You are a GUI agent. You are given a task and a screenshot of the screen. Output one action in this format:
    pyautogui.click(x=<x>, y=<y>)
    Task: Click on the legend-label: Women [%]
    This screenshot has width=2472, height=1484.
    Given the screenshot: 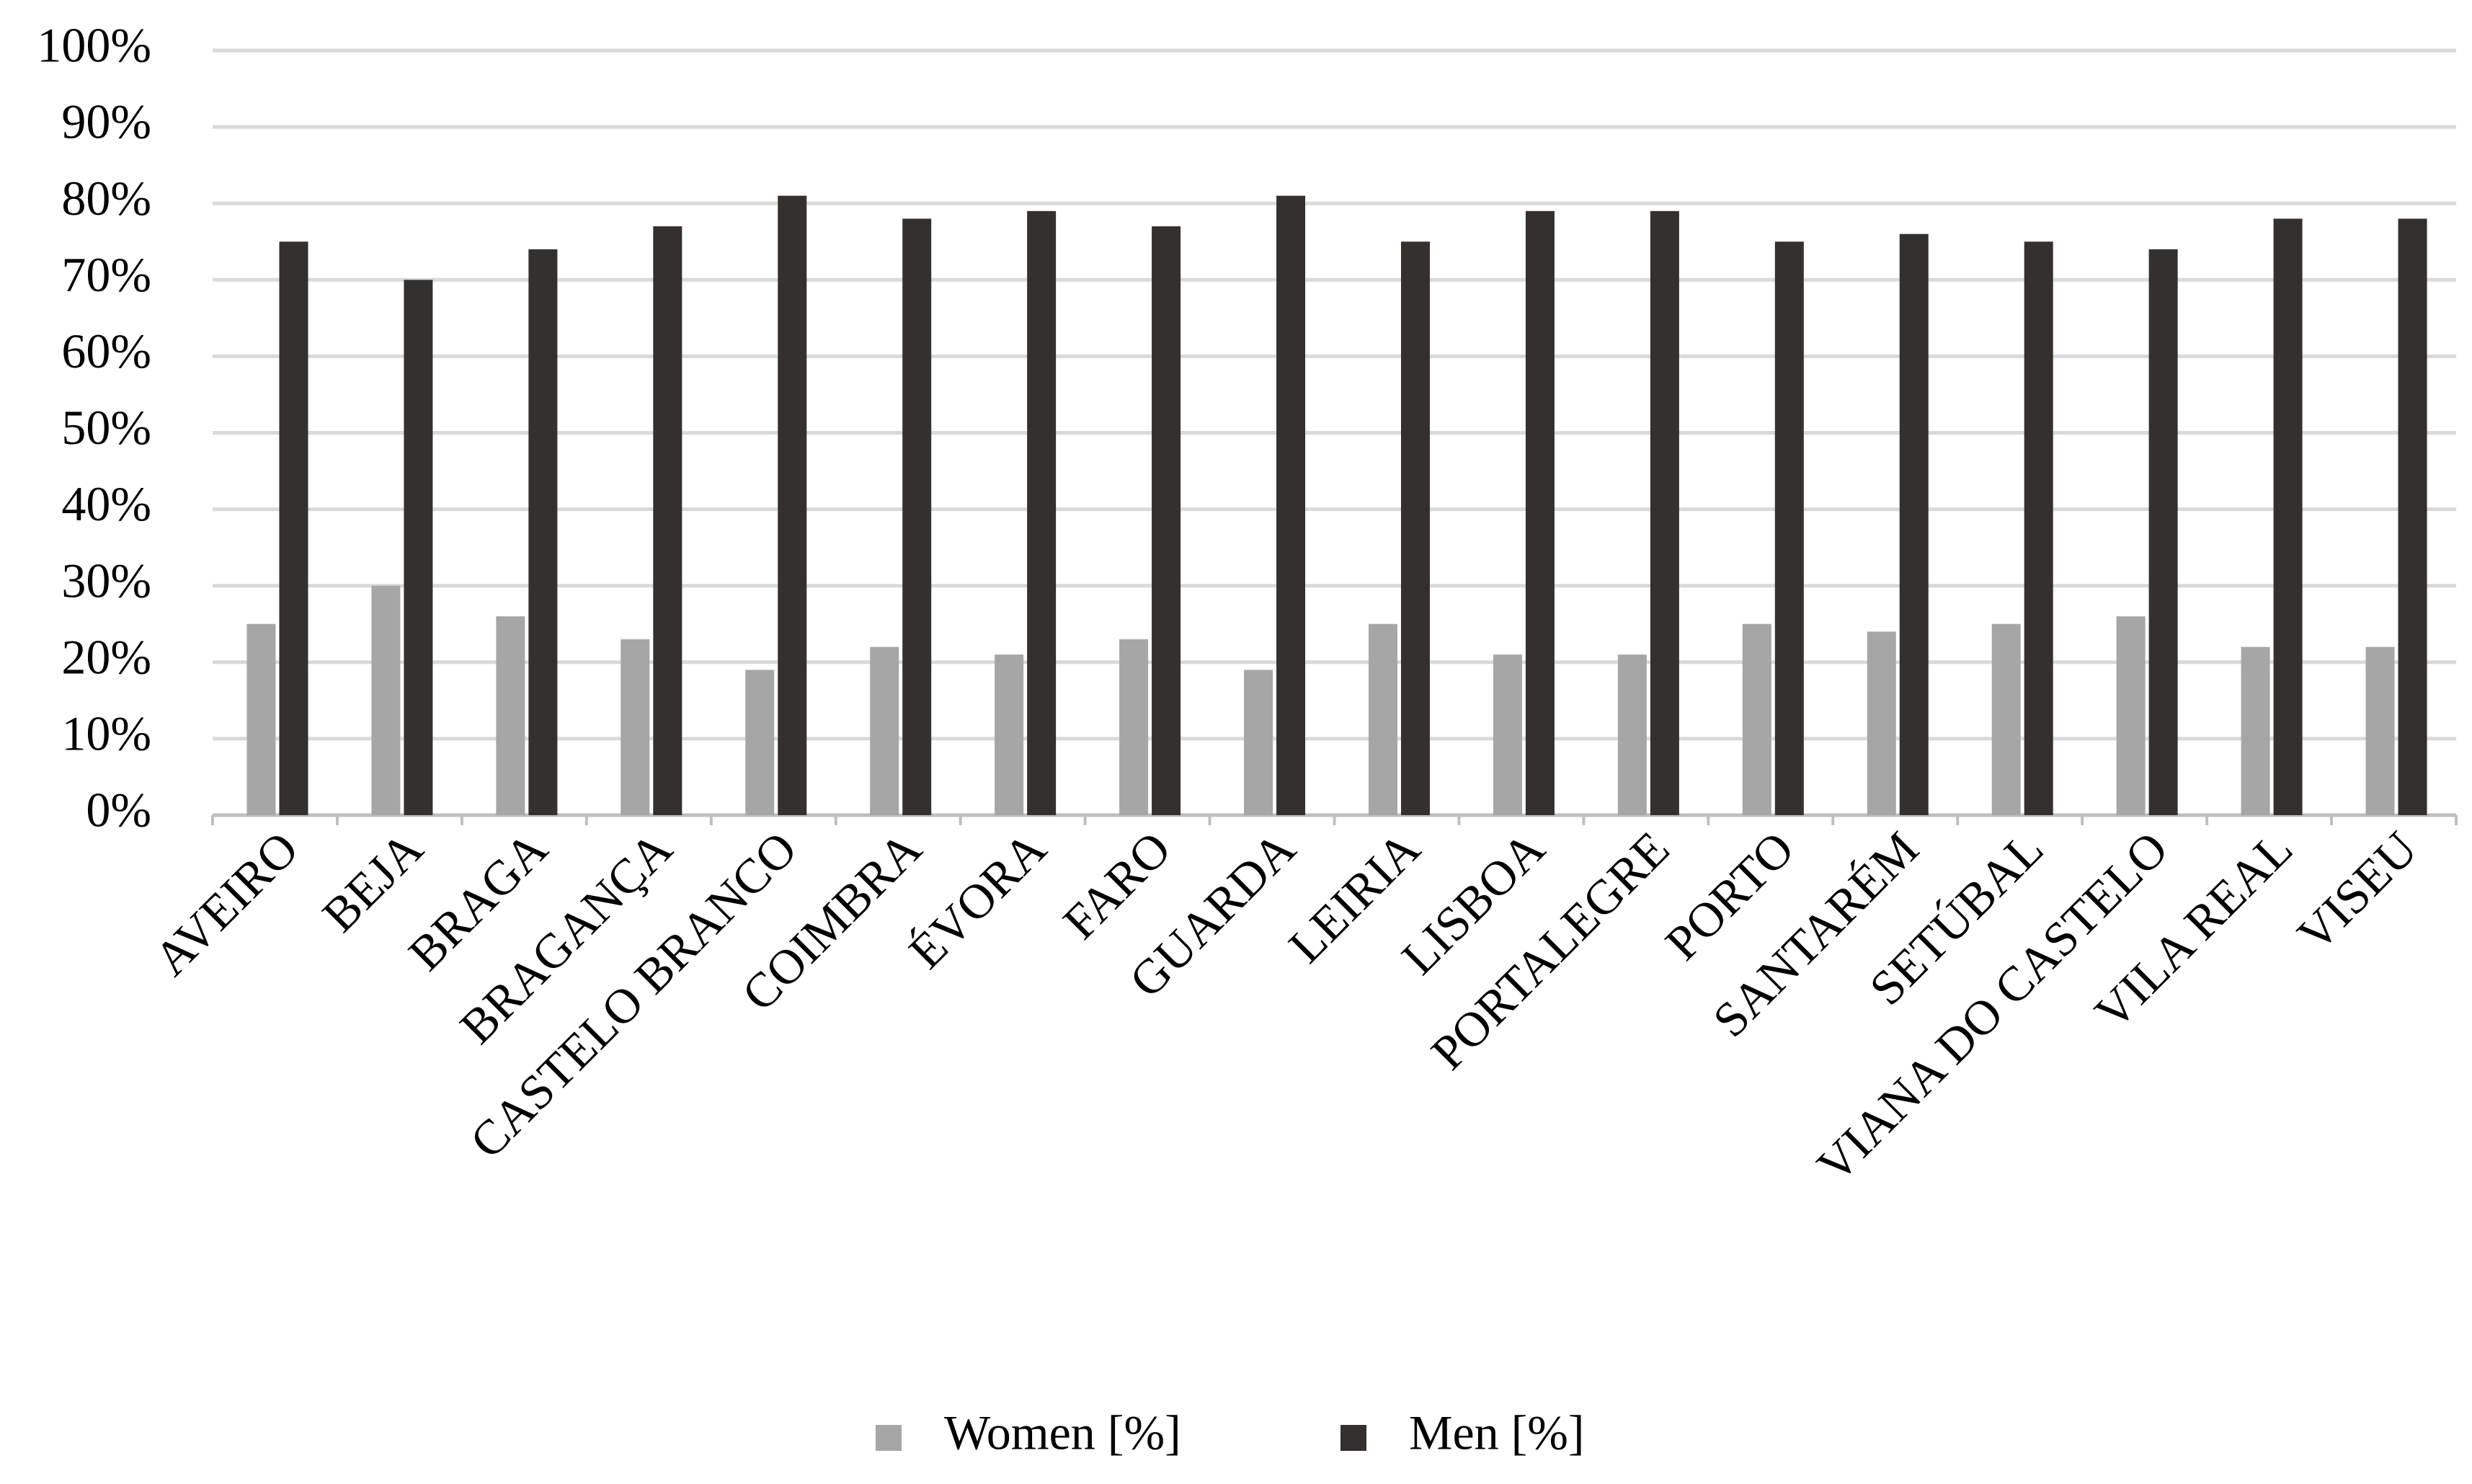 What is the action you would take?
    pyautogui.click(x=1062, y=1432)
    